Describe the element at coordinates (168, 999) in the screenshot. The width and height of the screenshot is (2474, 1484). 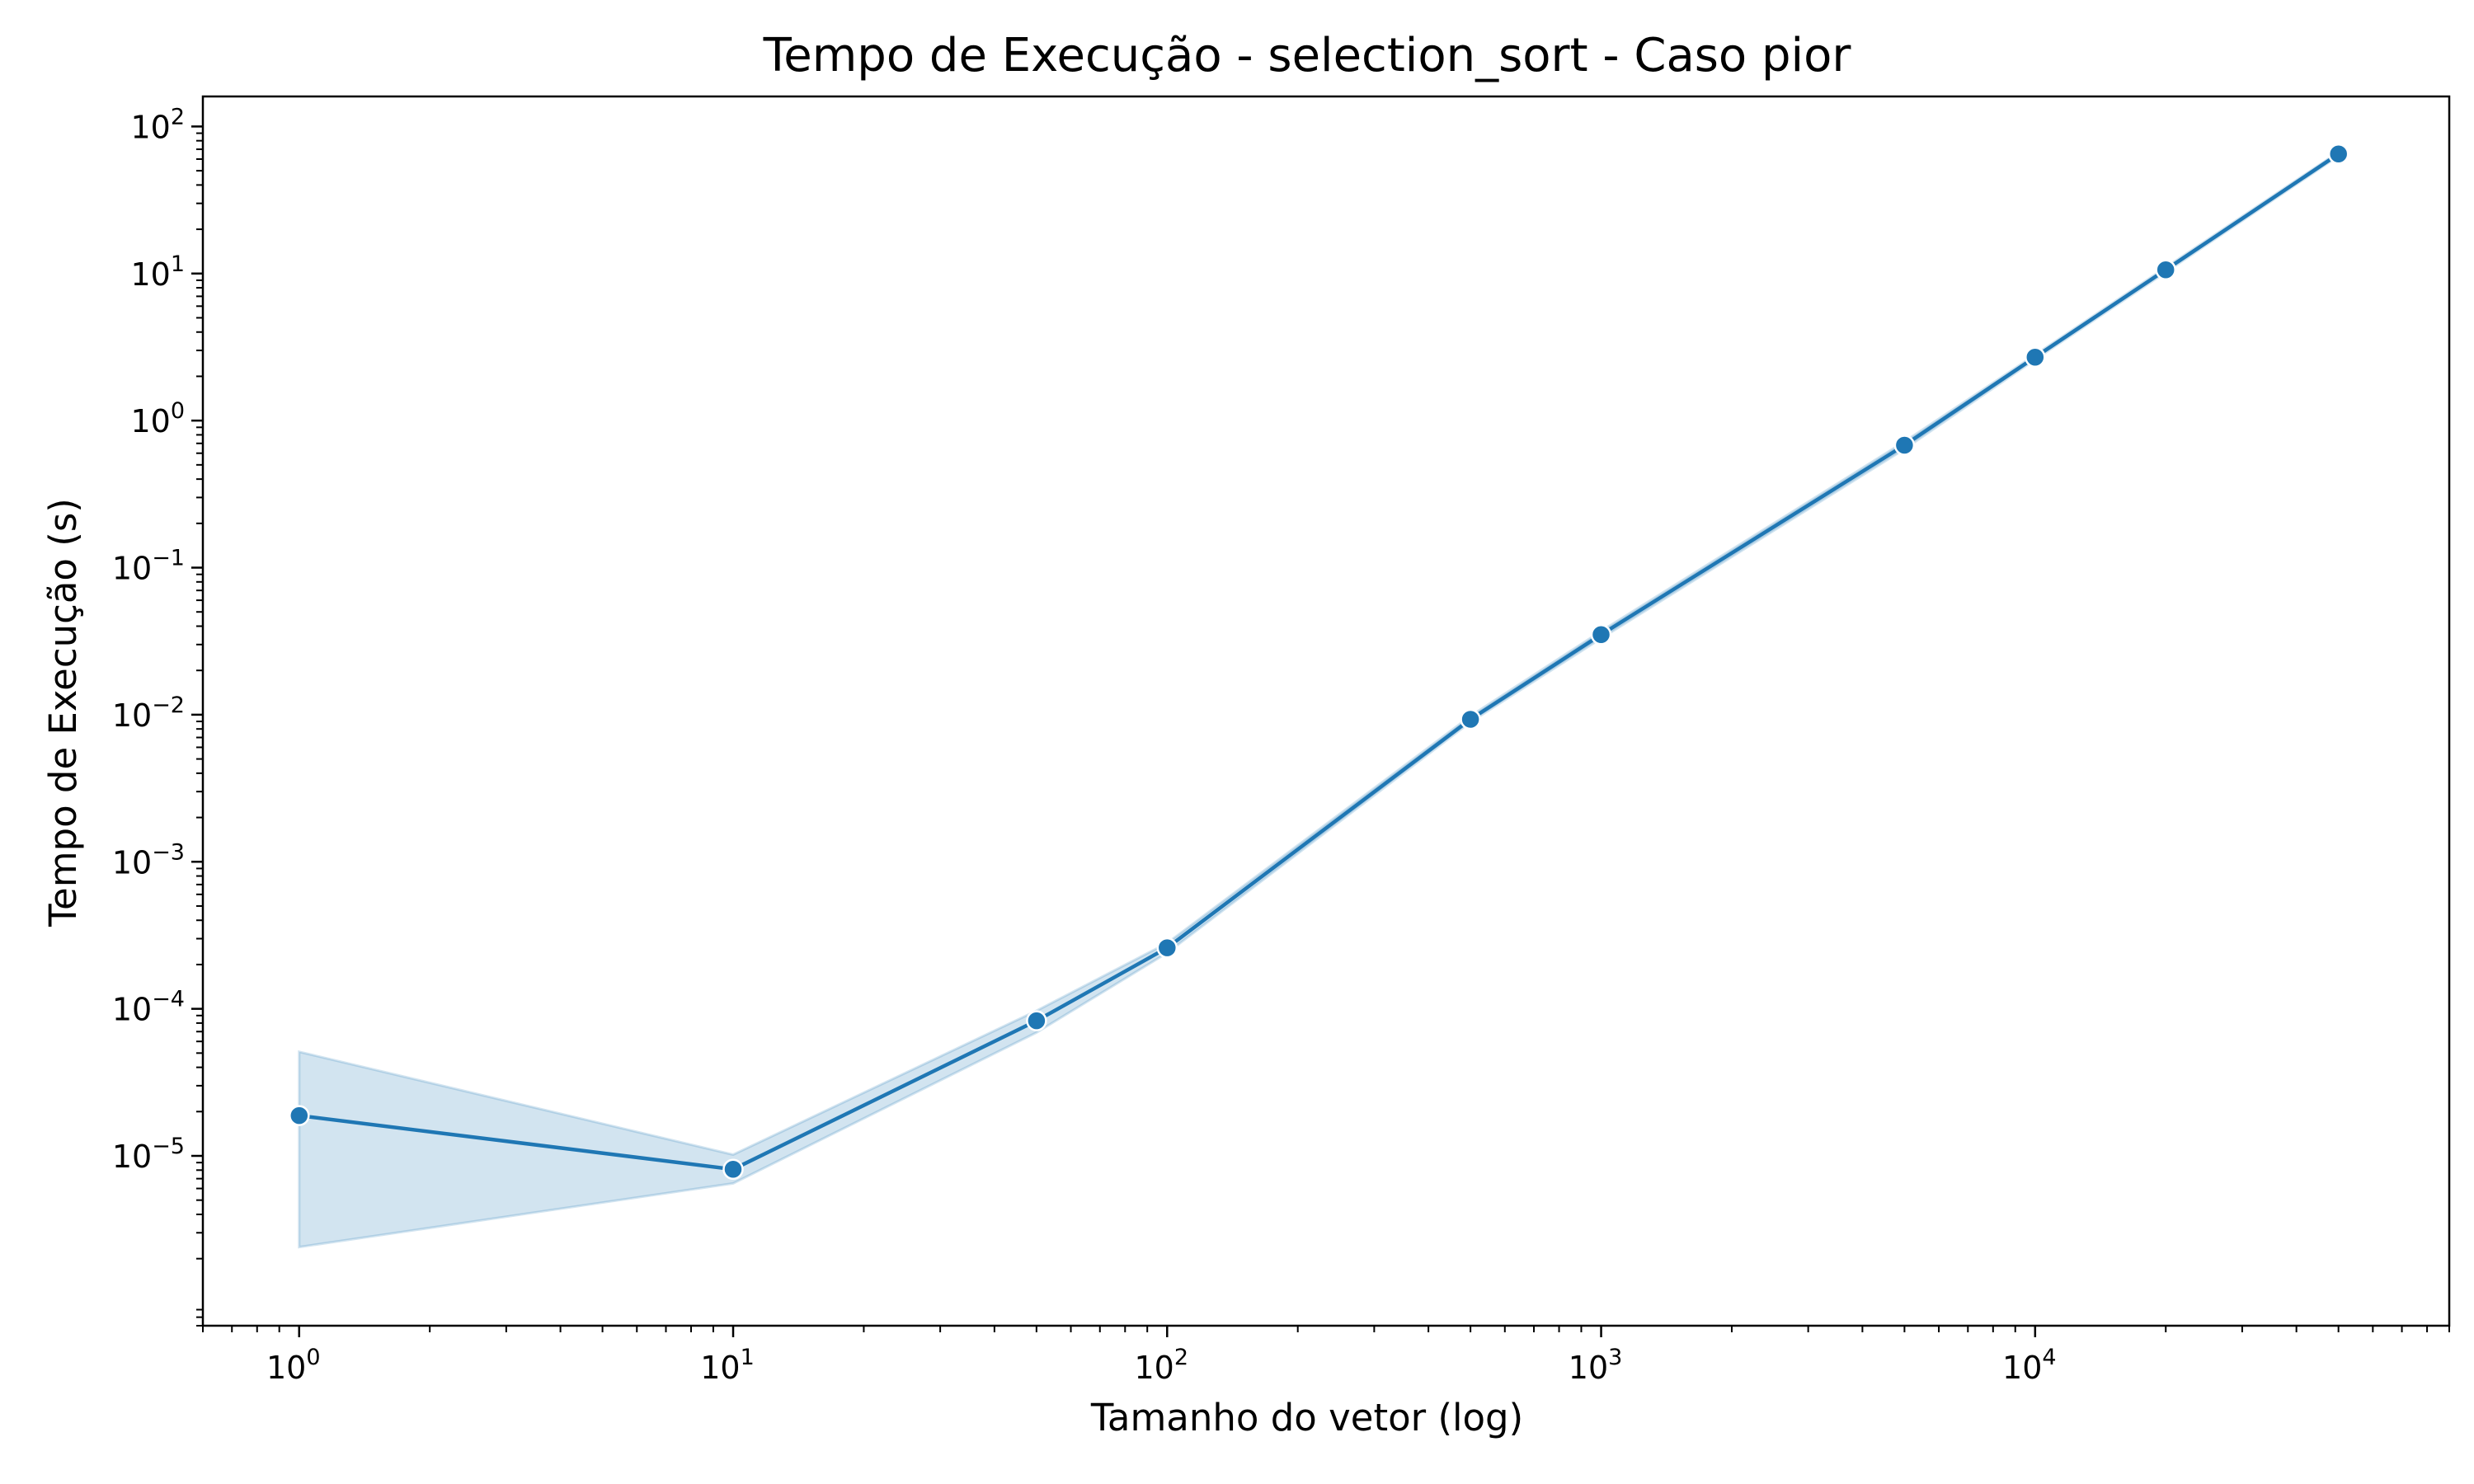
I see `y-tick-exponent: −4` at that location.